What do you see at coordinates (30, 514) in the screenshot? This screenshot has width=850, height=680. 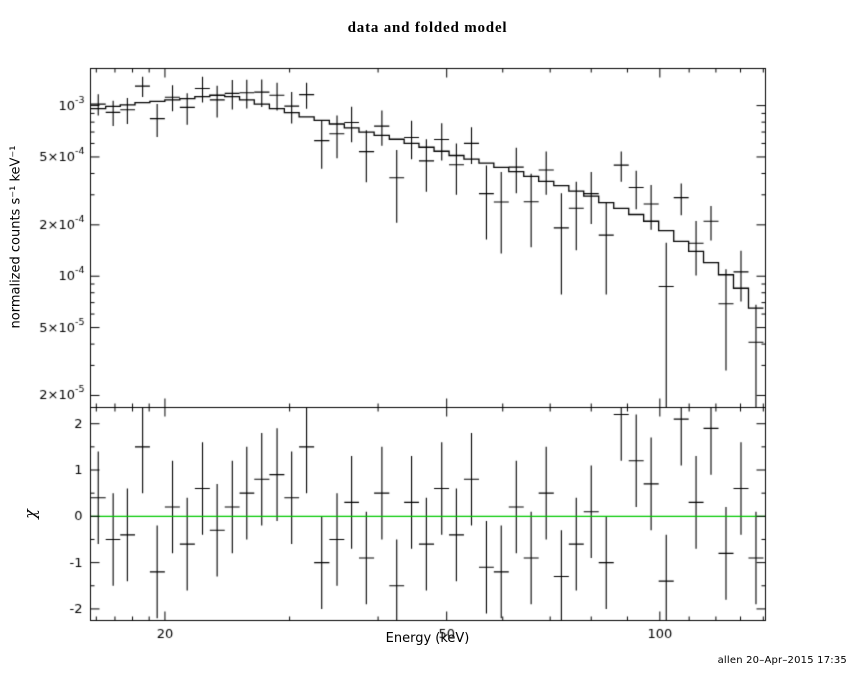 I see `y-axis-label-chi: χ` at bounding box center [30, 514].